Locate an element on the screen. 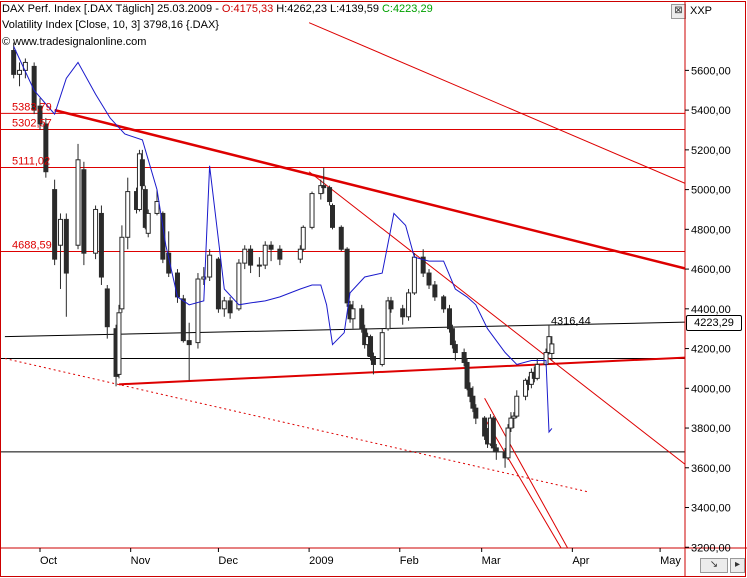 Image resolution: width=747 pixels, height=578 pixels. indicator-name: Volatility Index [Close, 10, 3] is located at coordinates (71, 25).